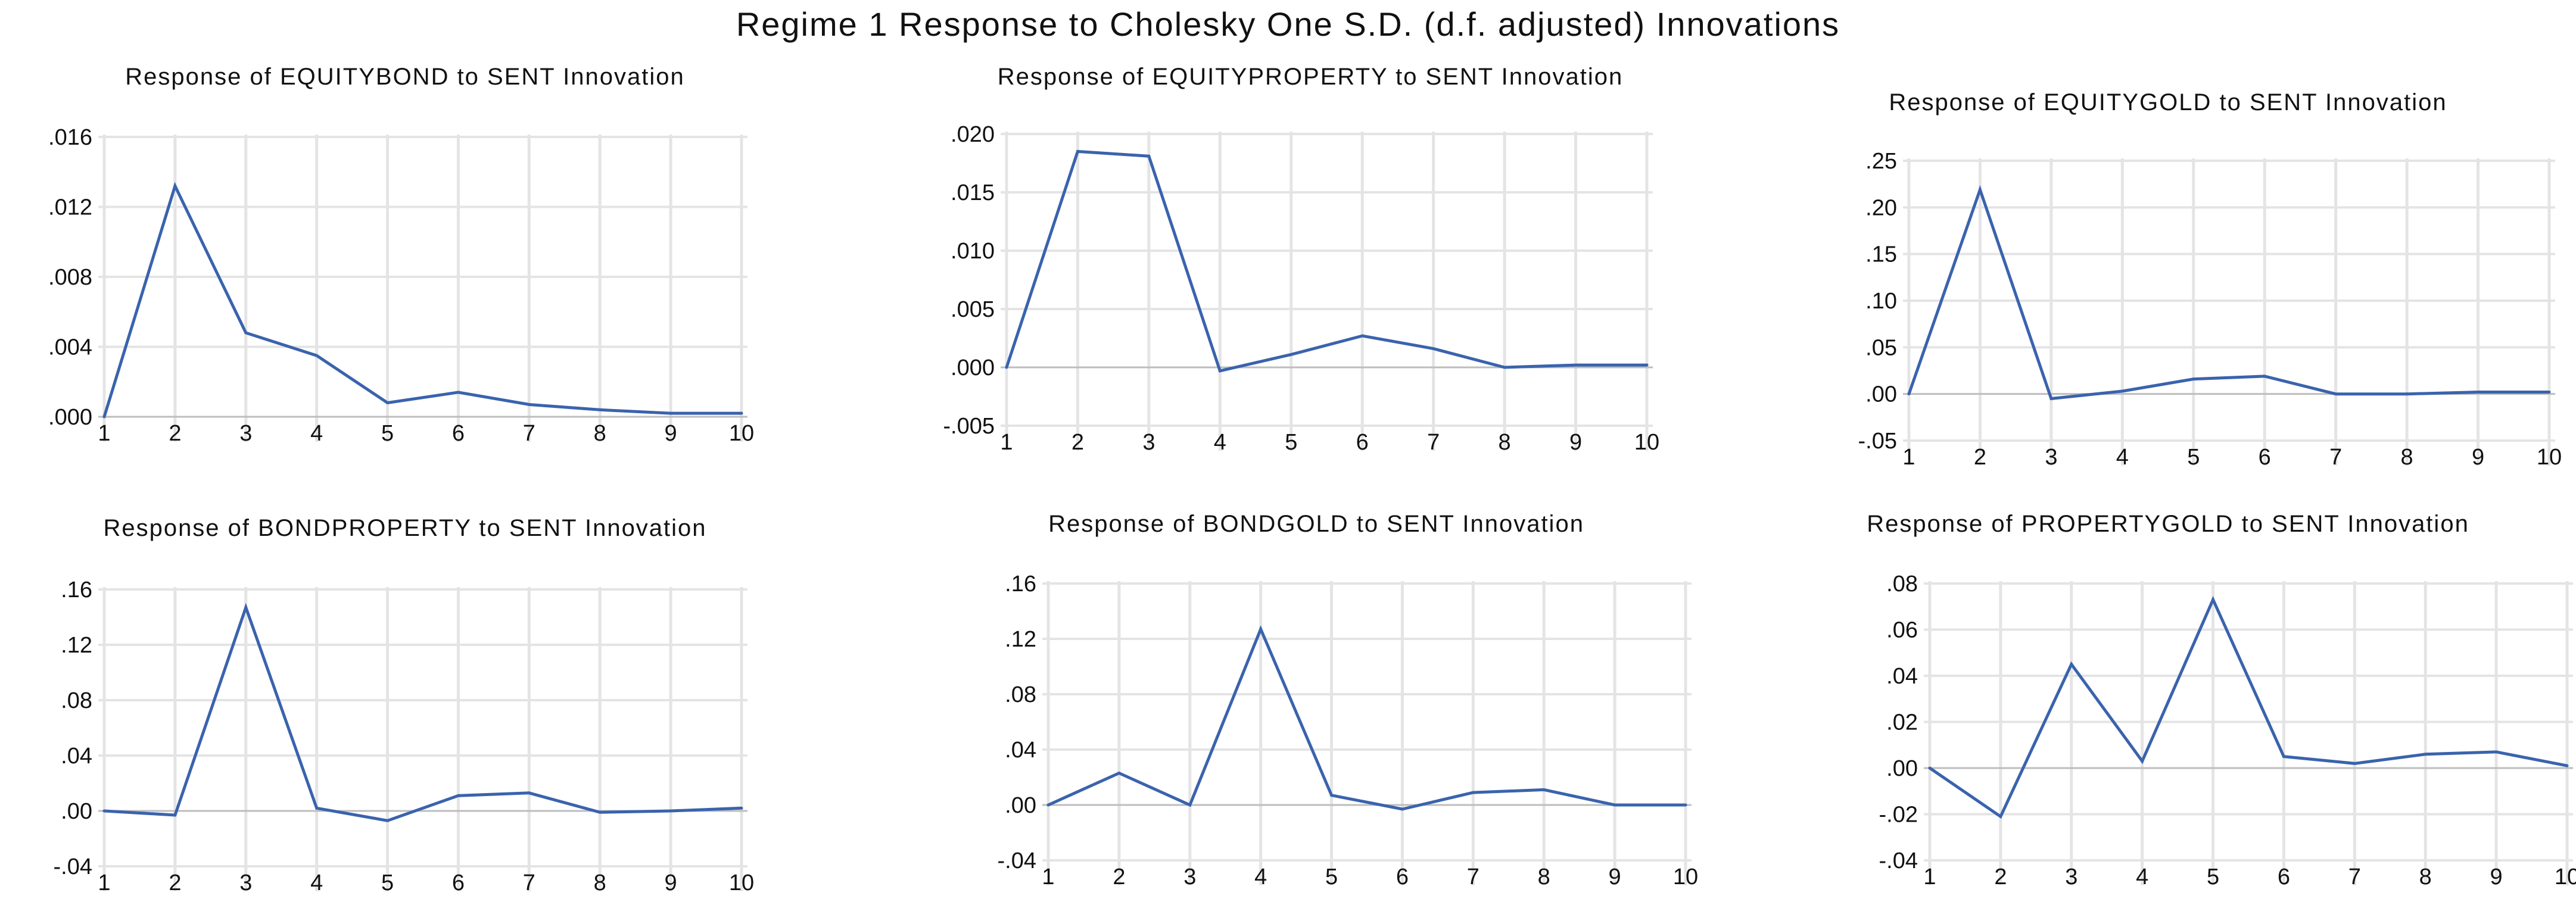 The height and width of the screenshot is (905, 2576). Describe the element at coordinates (70, 137) in the screenshot. I see `y-tick-label: .016` at that location.